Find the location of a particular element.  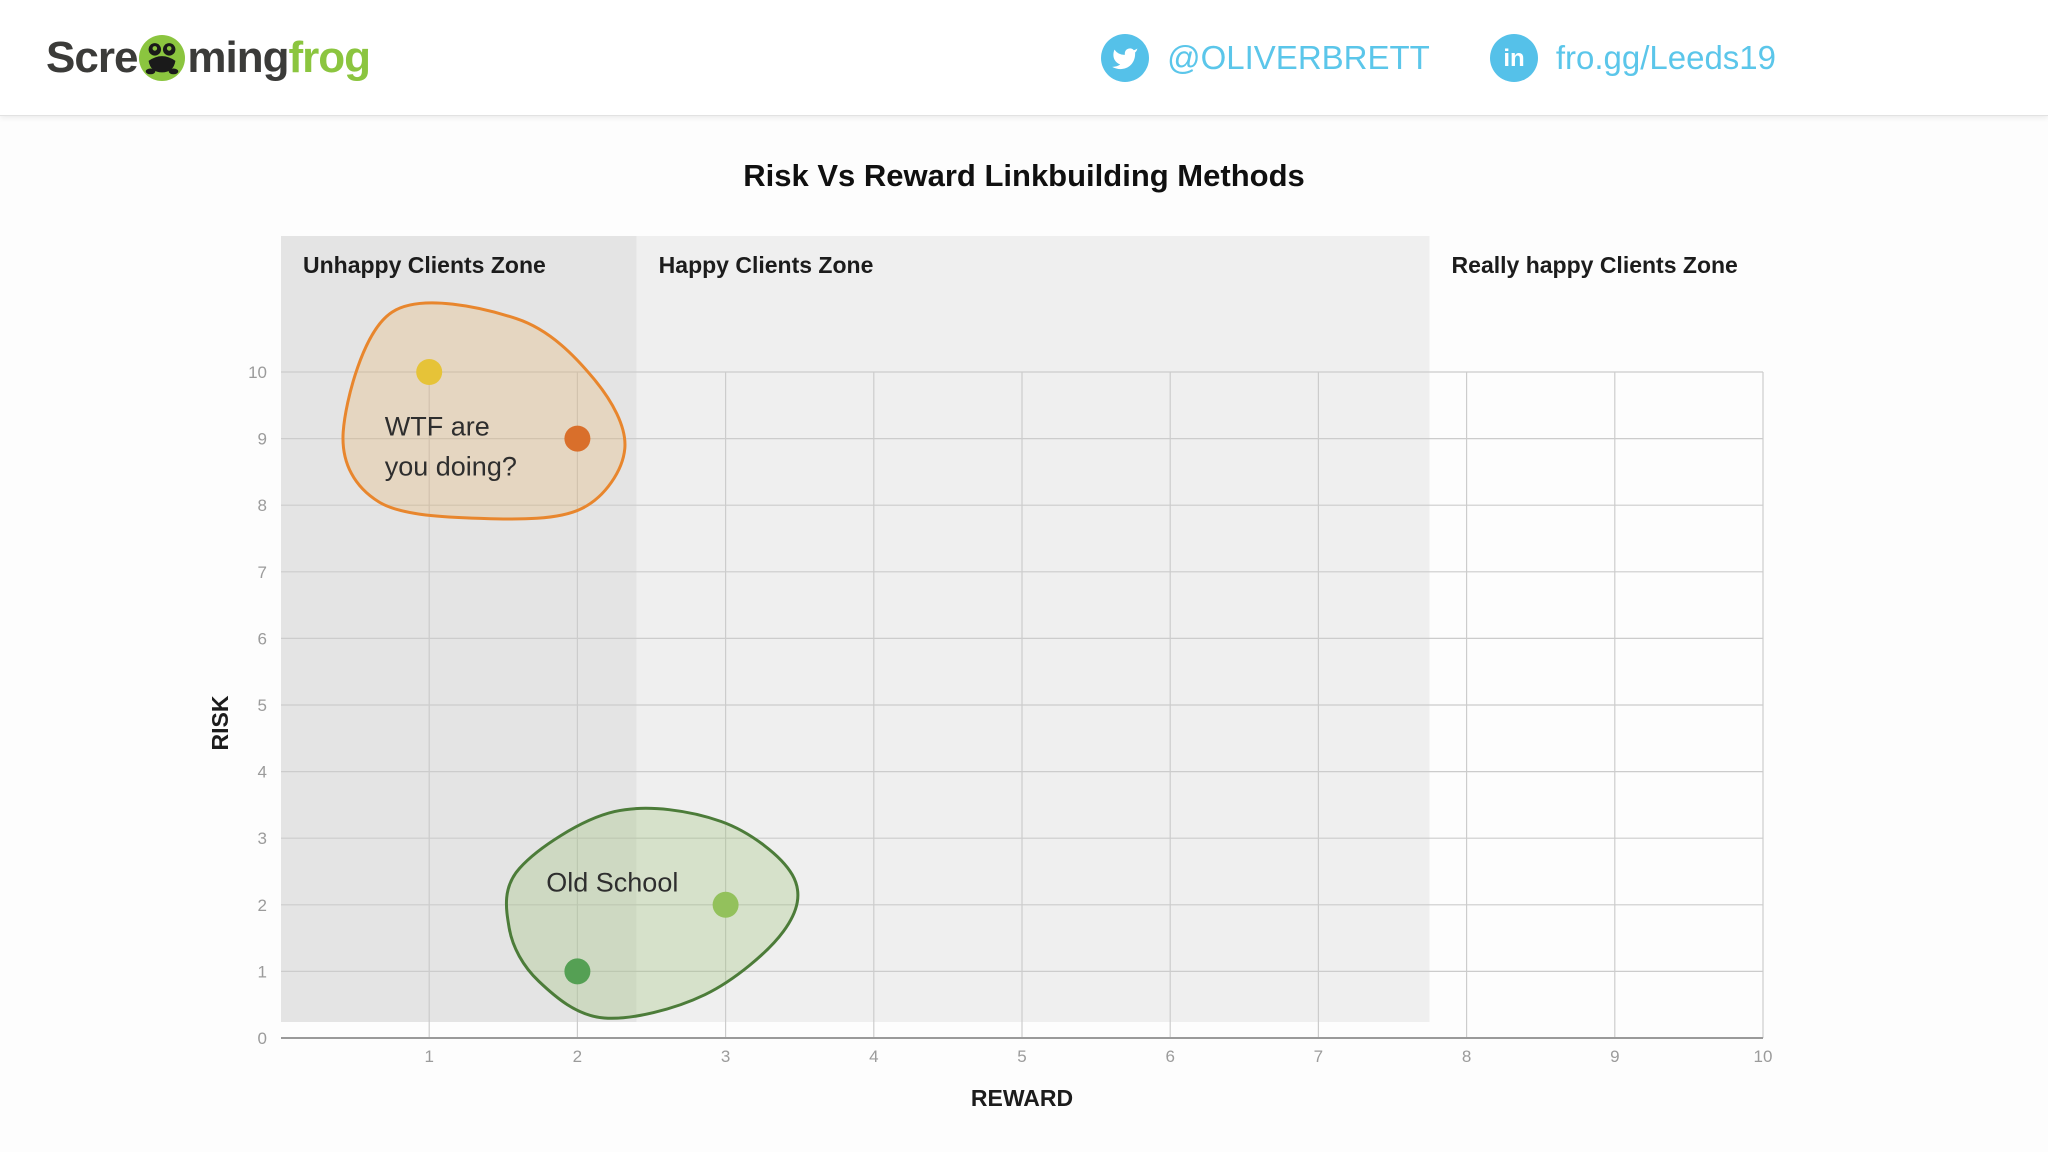

linkedin-icon: in is located at coordinates (1513, 57).